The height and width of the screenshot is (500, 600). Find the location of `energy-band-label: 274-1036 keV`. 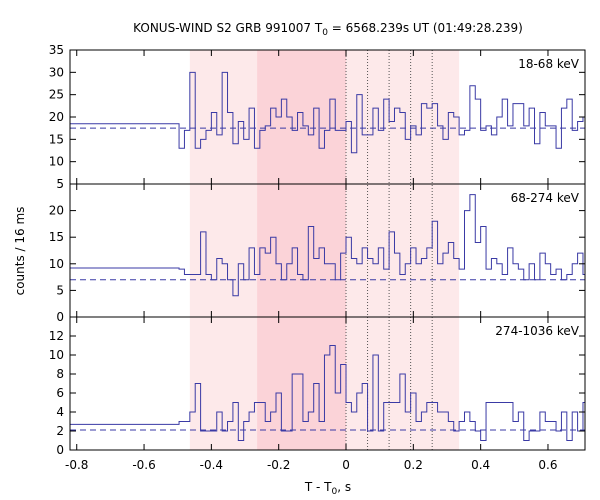

energy-band-label: 274-1036 keV is located at coordinates (537, 331).